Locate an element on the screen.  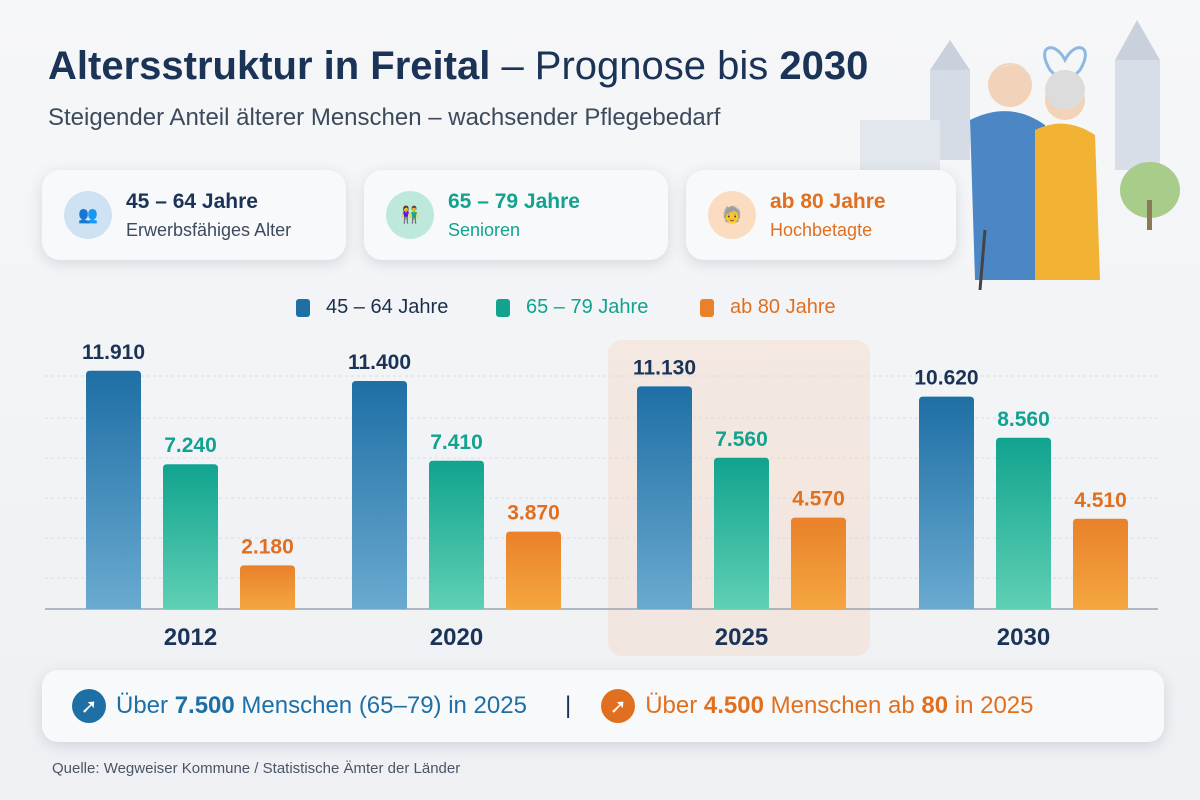
legend-item-45-64: 45 – 64 Jahre is located at coordinates (372, 307).